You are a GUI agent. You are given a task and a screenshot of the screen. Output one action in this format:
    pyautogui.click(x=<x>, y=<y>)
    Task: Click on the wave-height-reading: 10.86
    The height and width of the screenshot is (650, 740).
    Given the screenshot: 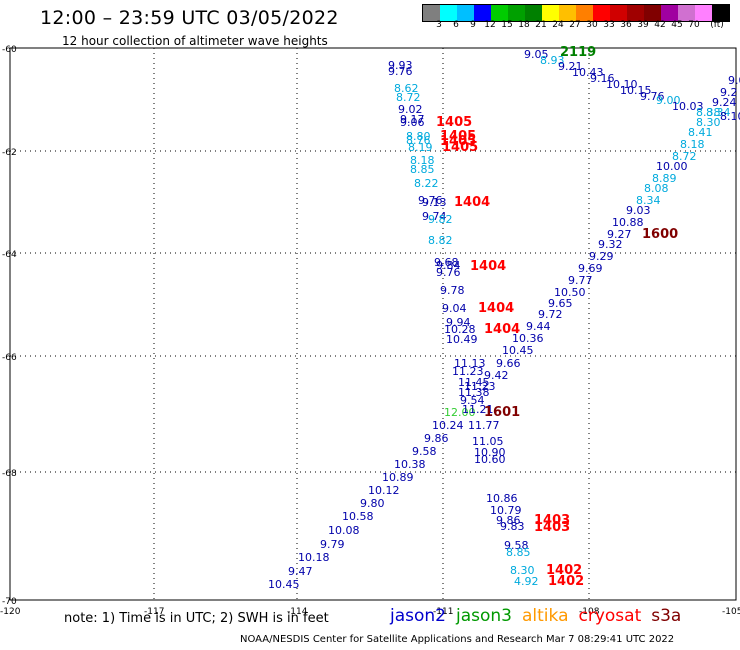 What is the action you would take?
    pyautogui.click(x=502, y=498)
    